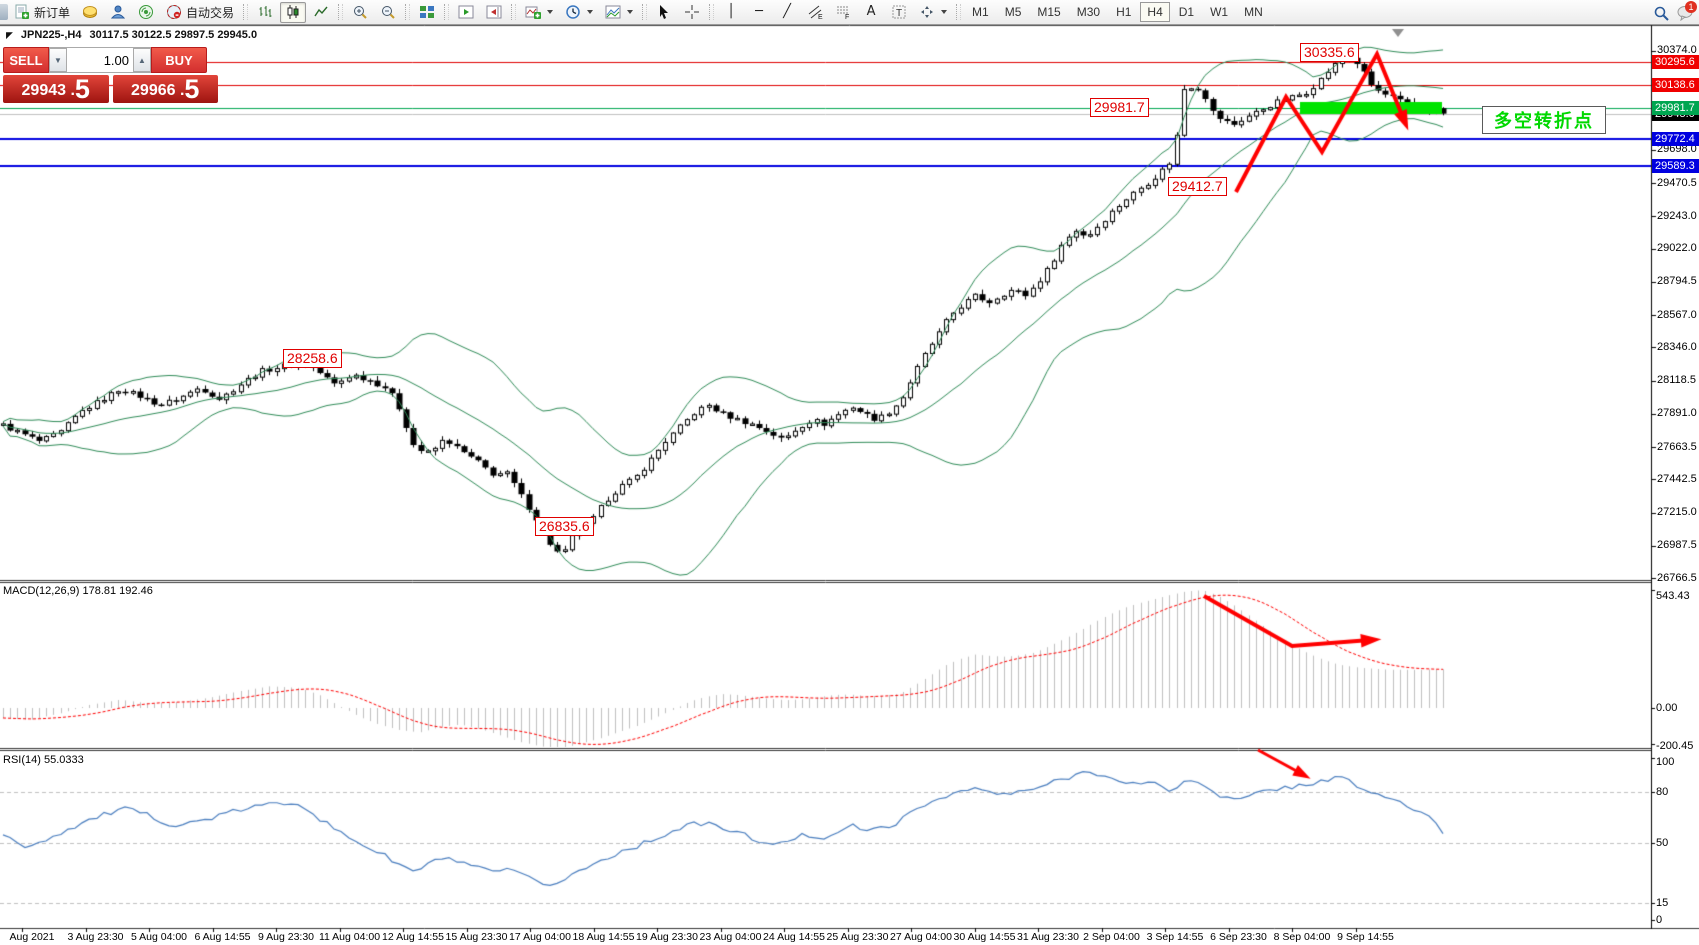 This screenshot has width=1699, height=945. I want to click on auto-trading-label: 自动交易, so click(210, 12).